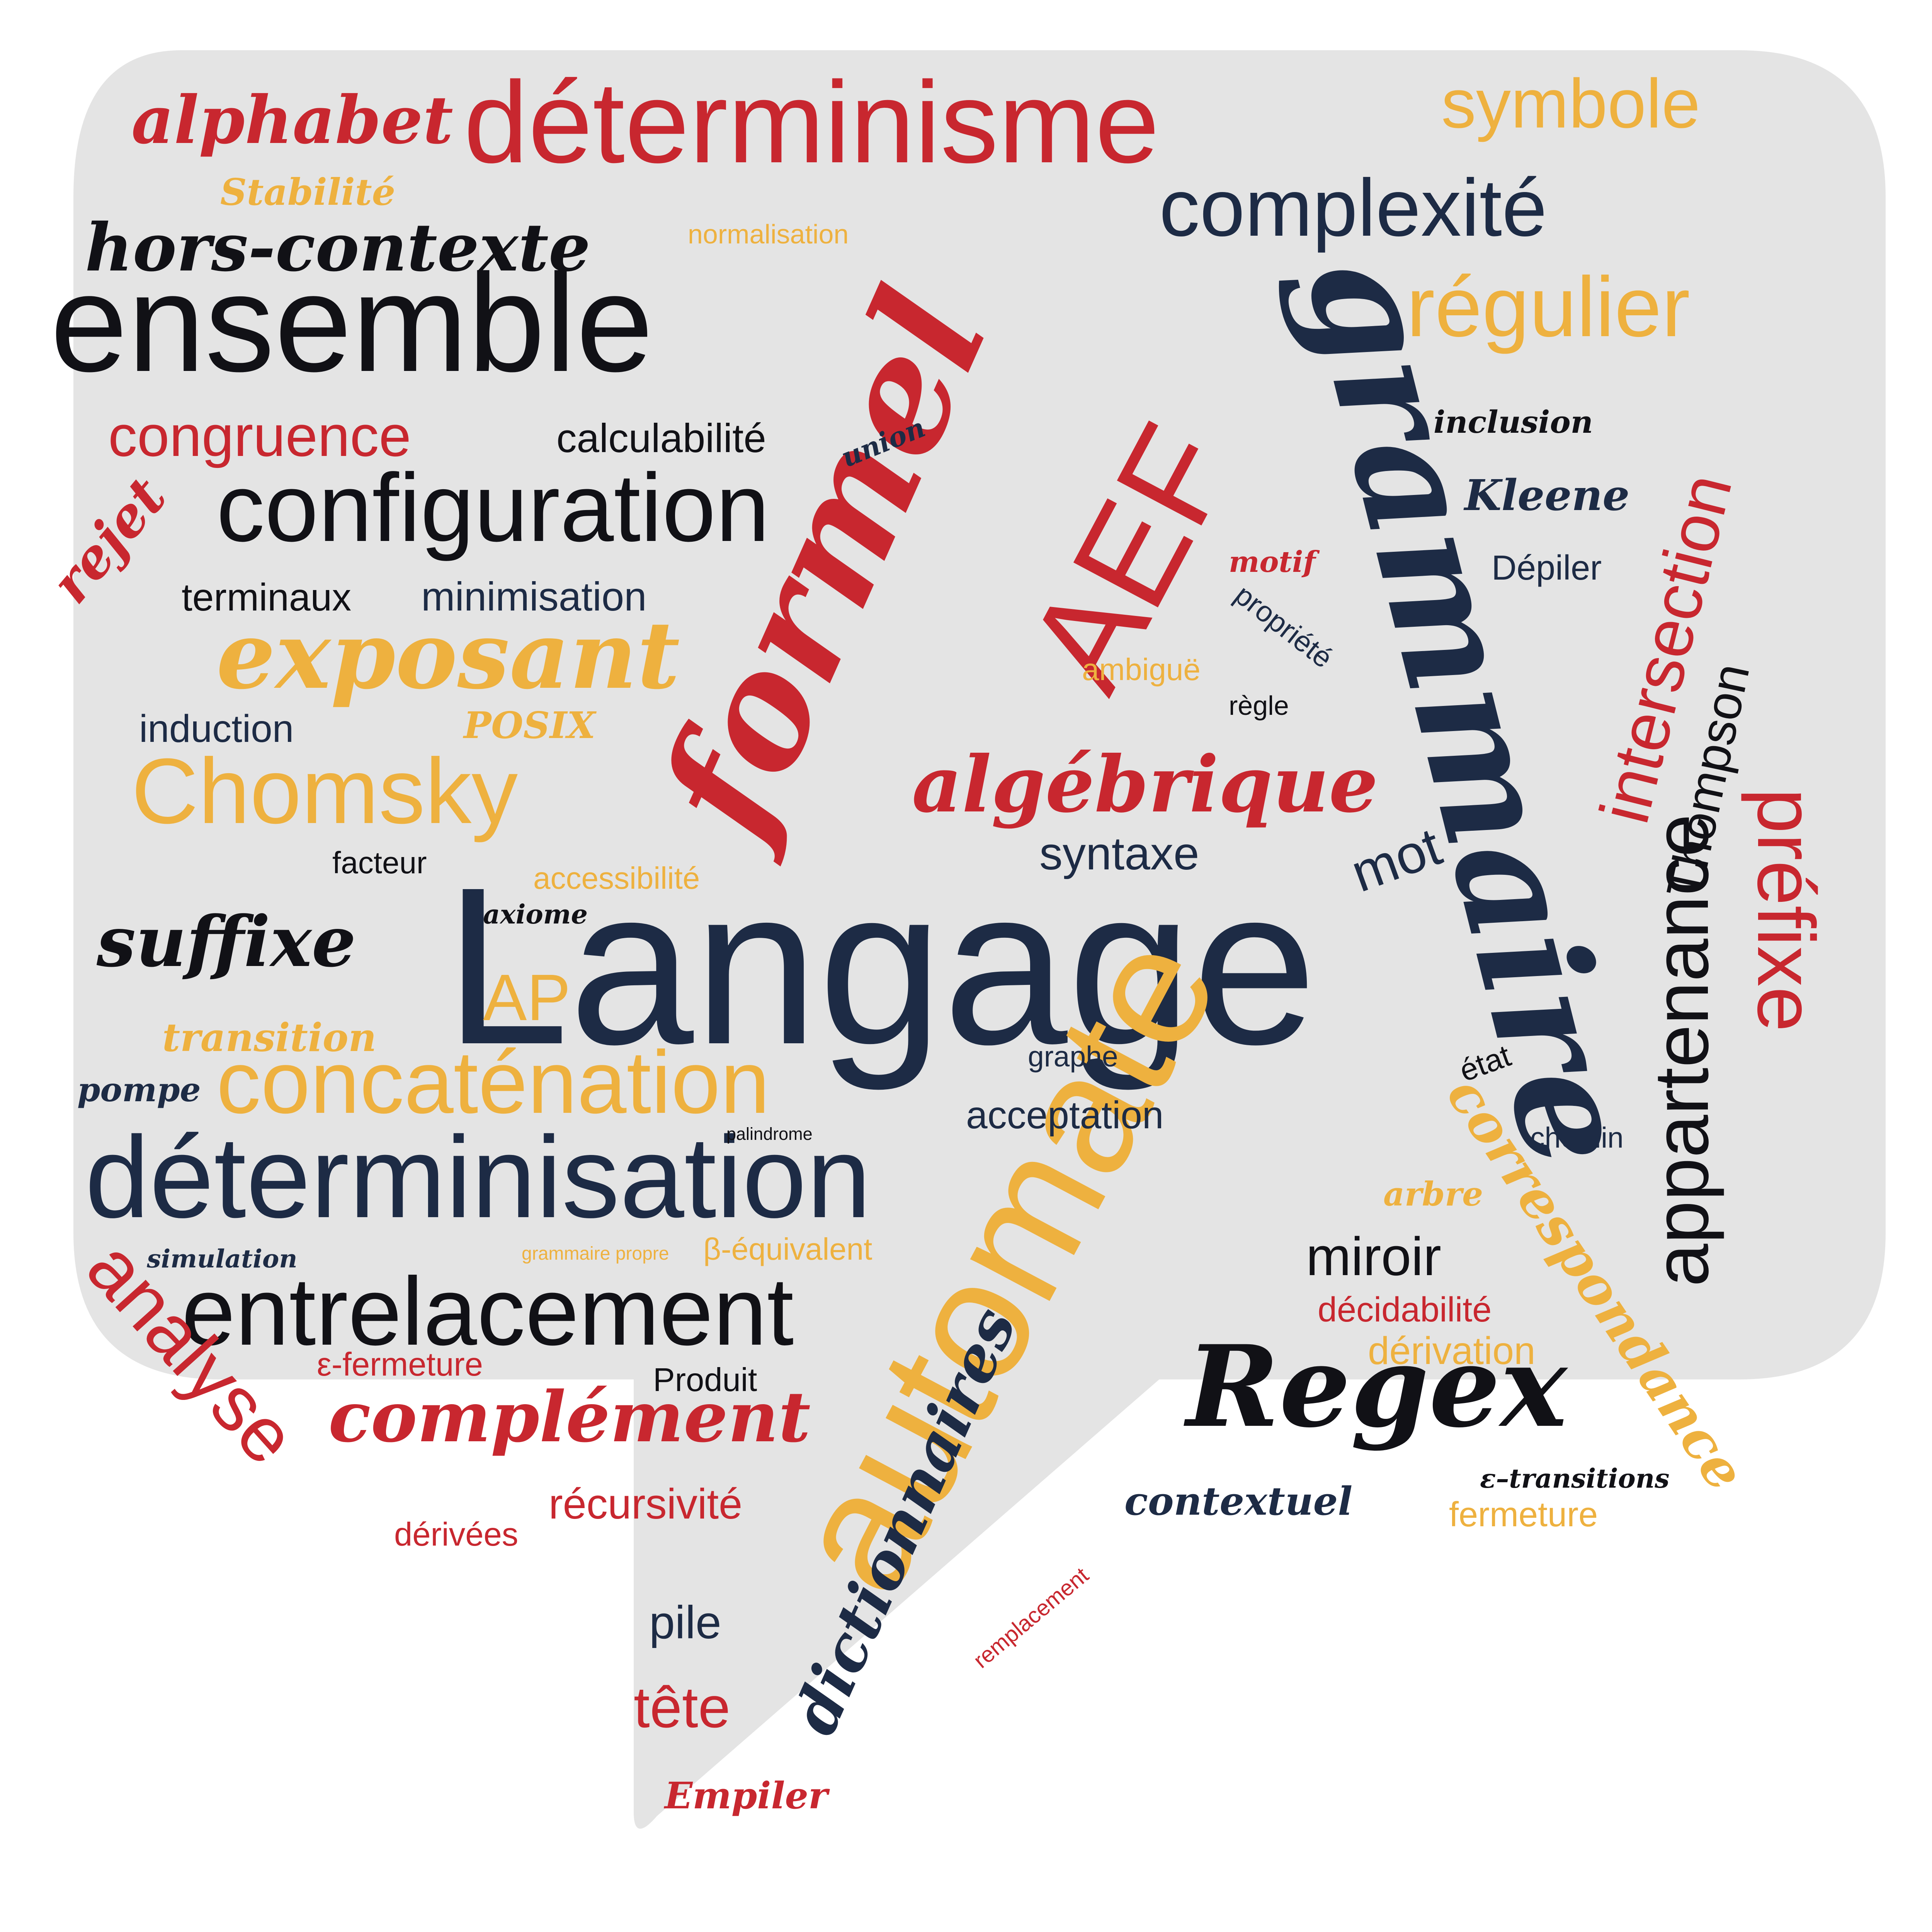 The width and height of the screenshot is (1932, 1932). What do you see at coordinates (1031, 1618) in the screenshot?
I see `word-remplacement: remplacement` at bounding box center [1031, 1618].